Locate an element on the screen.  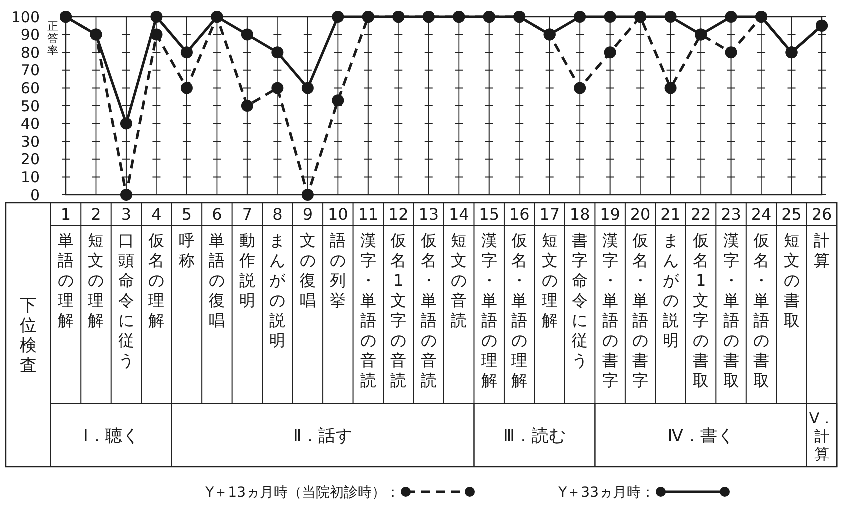
text: Ⅲ．読む is located at coordinates (534, 436).